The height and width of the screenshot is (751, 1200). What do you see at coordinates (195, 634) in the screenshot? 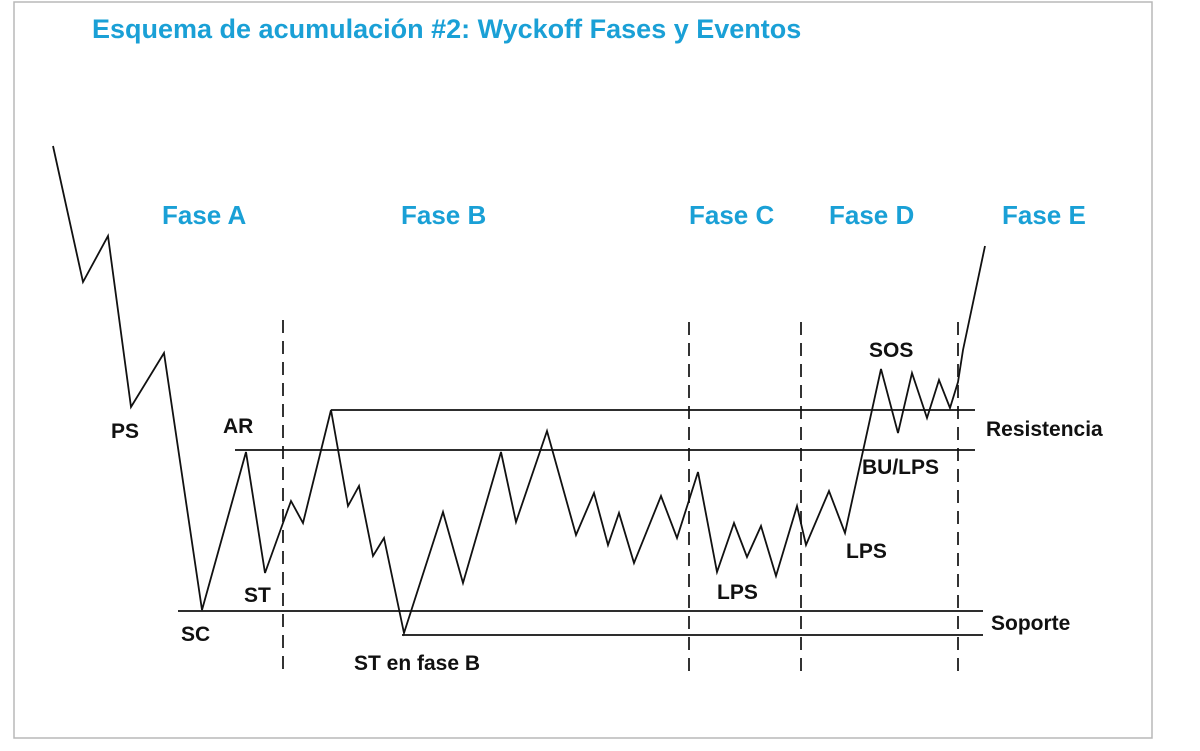
I see `event-sc-label: SC` at bounding box center [195, 634].